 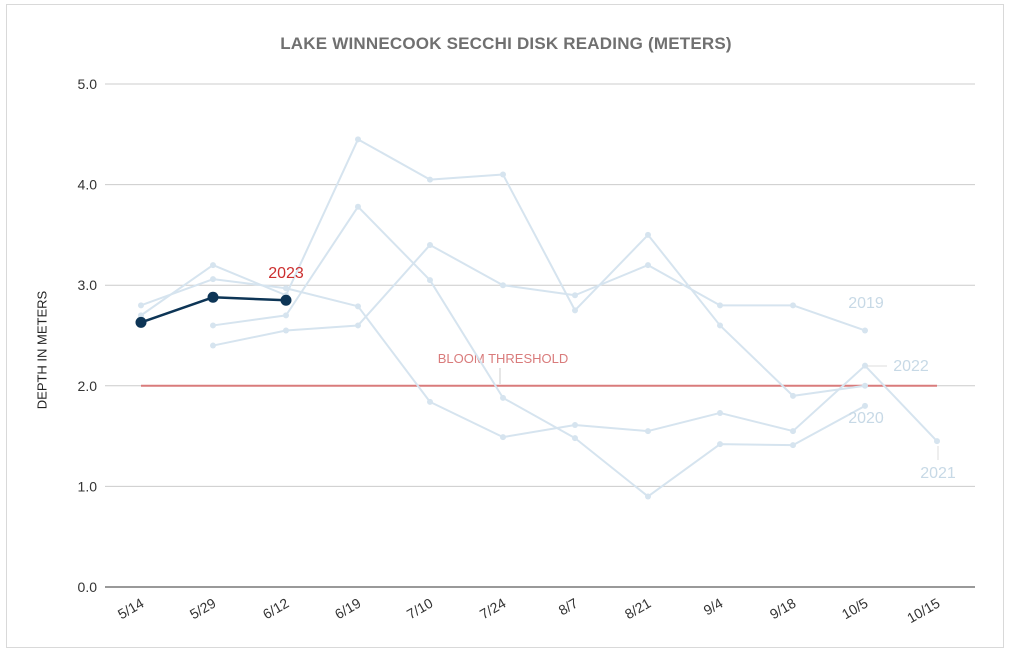 What do you see at coordinates (866, 418) in the screenshot?
I see `series-label-2020: 2020` at bounding box center [866, 418].